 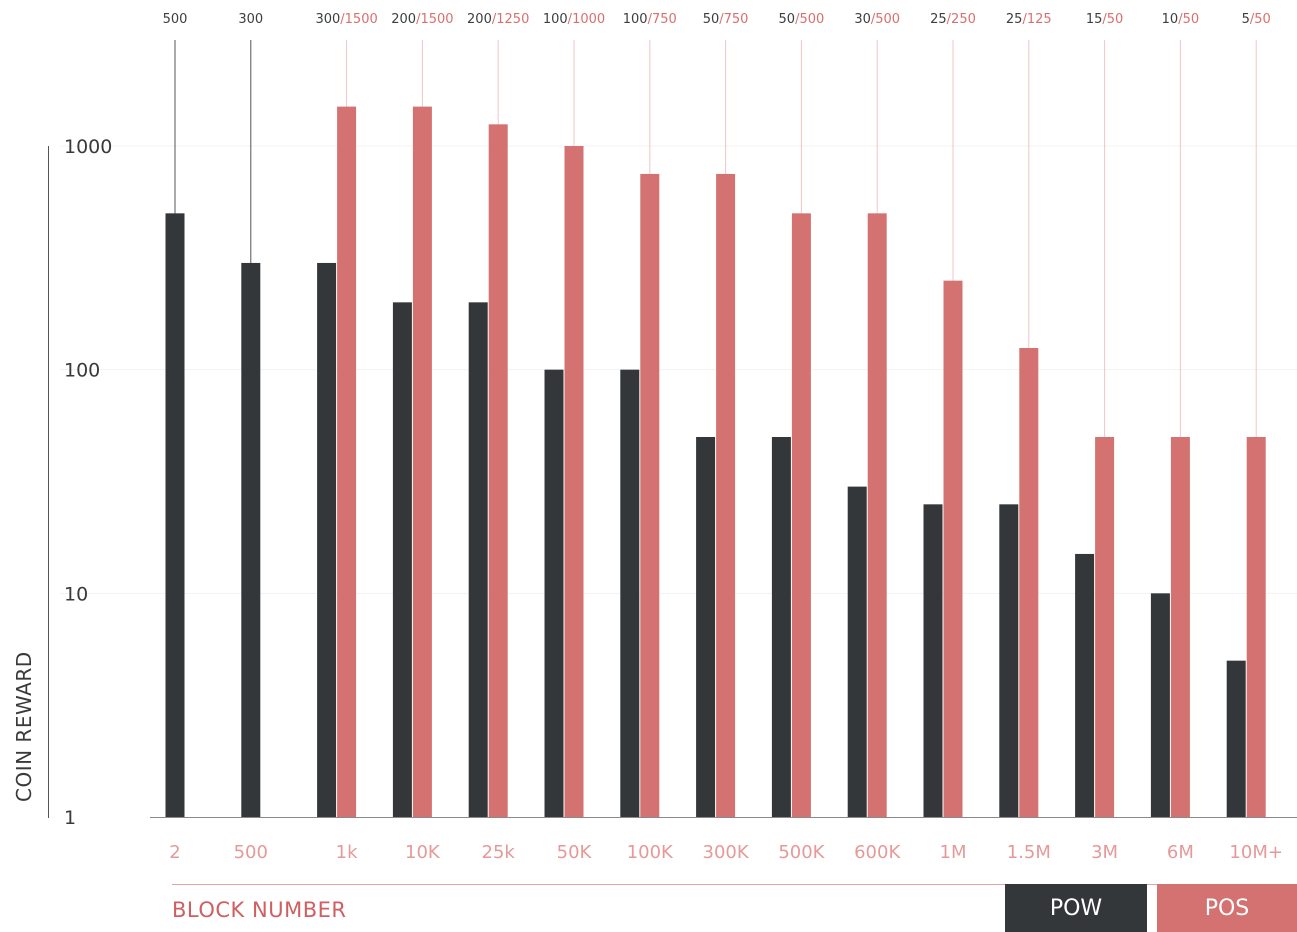 I want to click on legend-pos: POS, so click(x=1227, y=908).